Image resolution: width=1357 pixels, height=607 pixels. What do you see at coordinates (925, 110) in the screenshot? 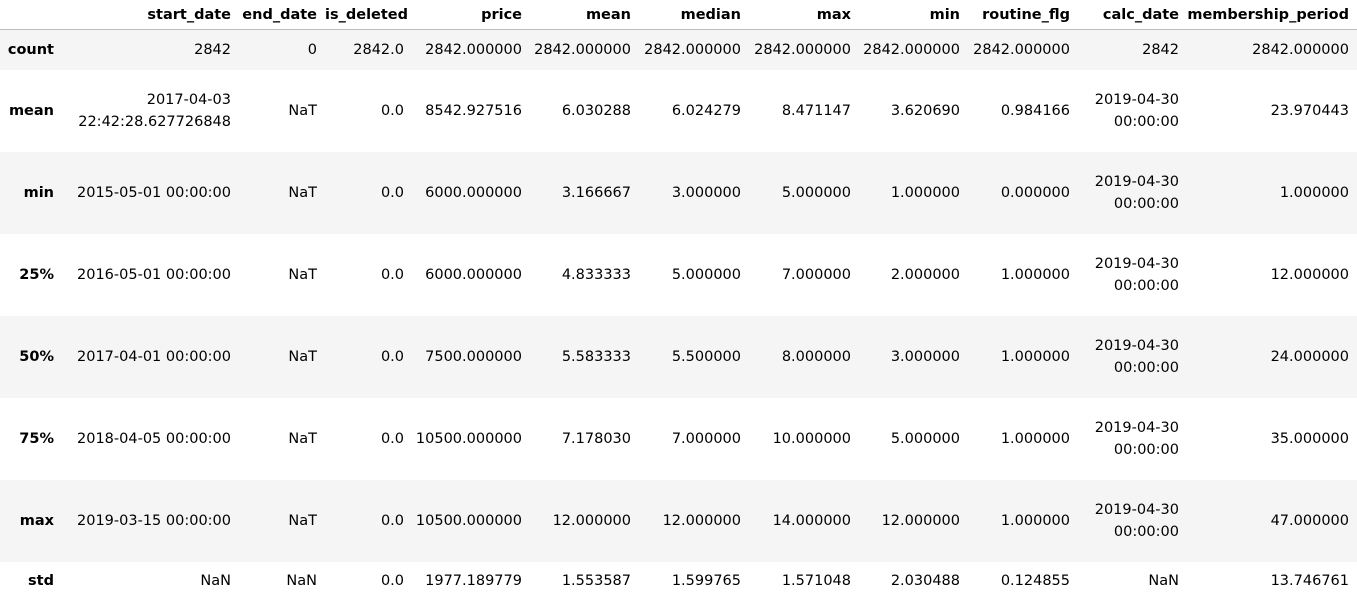
I see `table-cell: 3.620690` at bounding box center [925, 110].